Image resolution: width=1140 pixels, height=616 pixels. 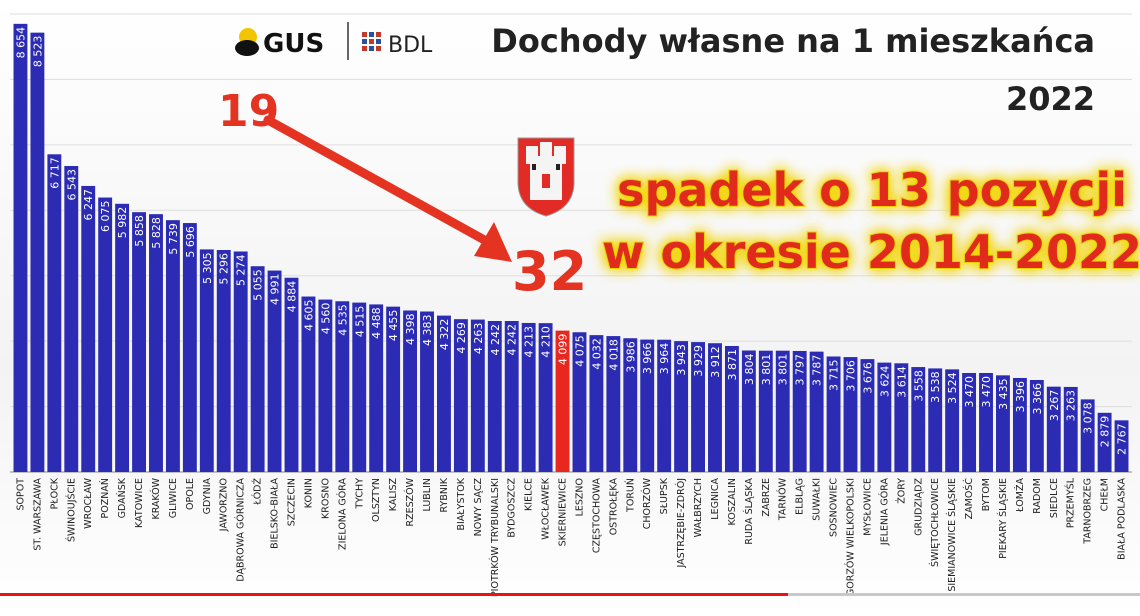 What do you see at coordinates (546, 508) in the screenshot?
I see `category-label: WŁOCŁAWEK` at bounding box center [546, 508].